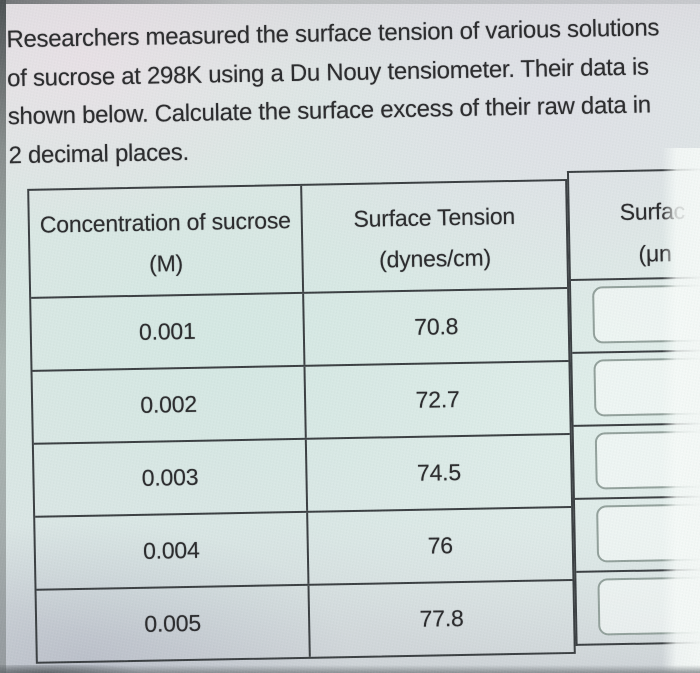 Image resolution: width=700 pixels, height=673 pixels. Describe the element at coordinates (434, 236) in the screenshot. I see `header-cell-surface-tension: Surface Tension (dynes/cm)` at that location.